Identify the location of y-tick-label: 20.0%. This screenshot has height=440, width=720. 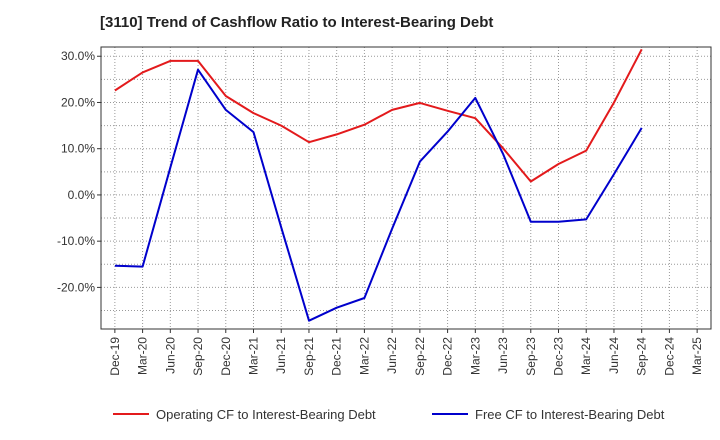
(78, 102).